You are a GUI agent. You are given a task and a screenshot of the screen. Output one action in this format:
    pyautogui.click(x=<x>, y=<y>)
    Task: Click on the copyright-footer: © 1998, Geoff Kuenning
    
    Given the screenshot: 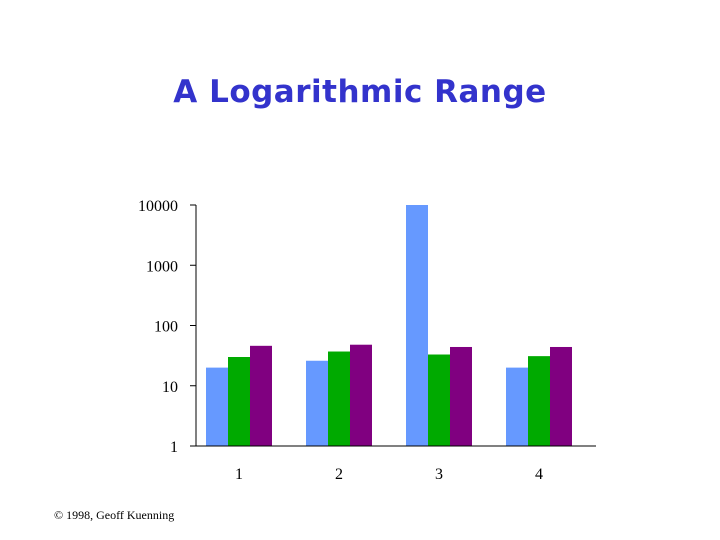 What is the action you would take?
    pyautogui.click(x=114, y=515)
    